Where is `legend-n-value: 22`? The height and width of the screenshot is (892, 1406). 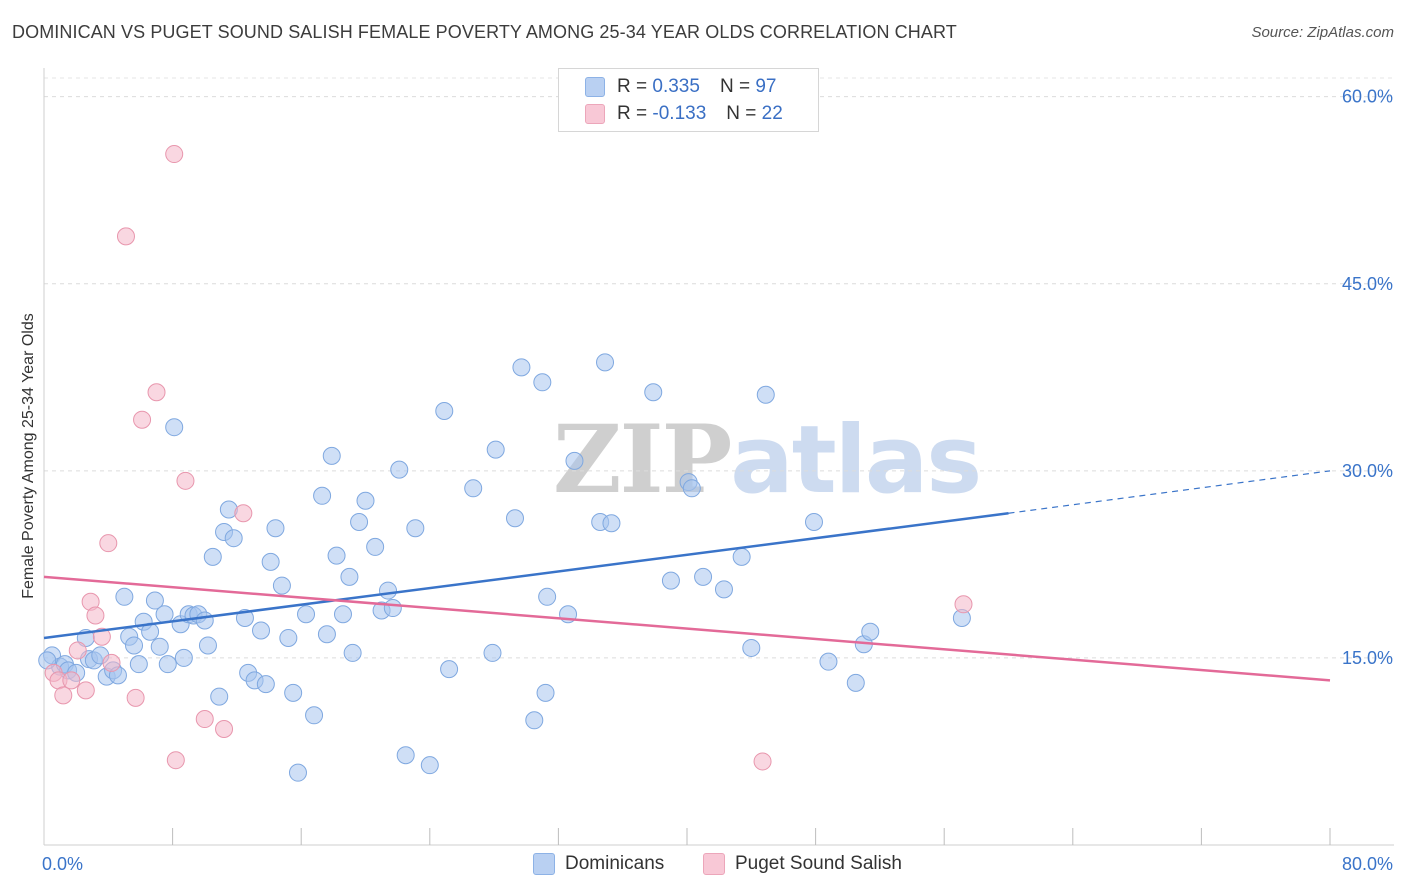
legend-n-value: 22 is located at coordinates (772, 113).